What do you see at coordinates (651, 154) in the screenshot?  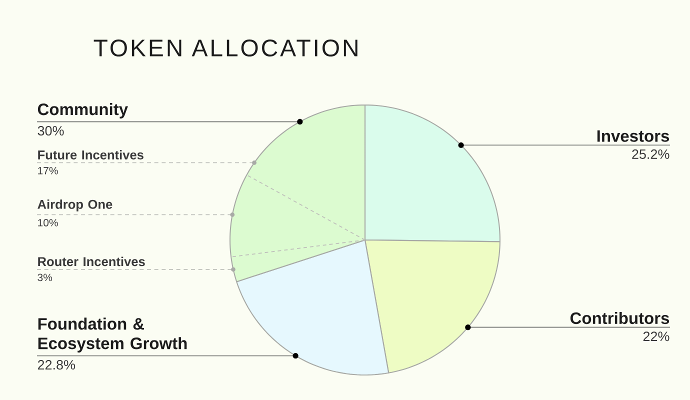 I see `data-label: 25.2%` at bounding box center [651, 154].